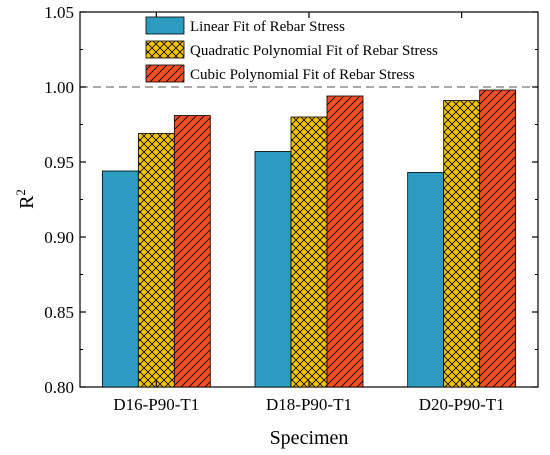 The width and height of the screenshot is (550, 455). What do you see at coordinates (59, 87) in the screenshot?
I see `y-tick-label: 1.00` at bounding box center [59, 87].